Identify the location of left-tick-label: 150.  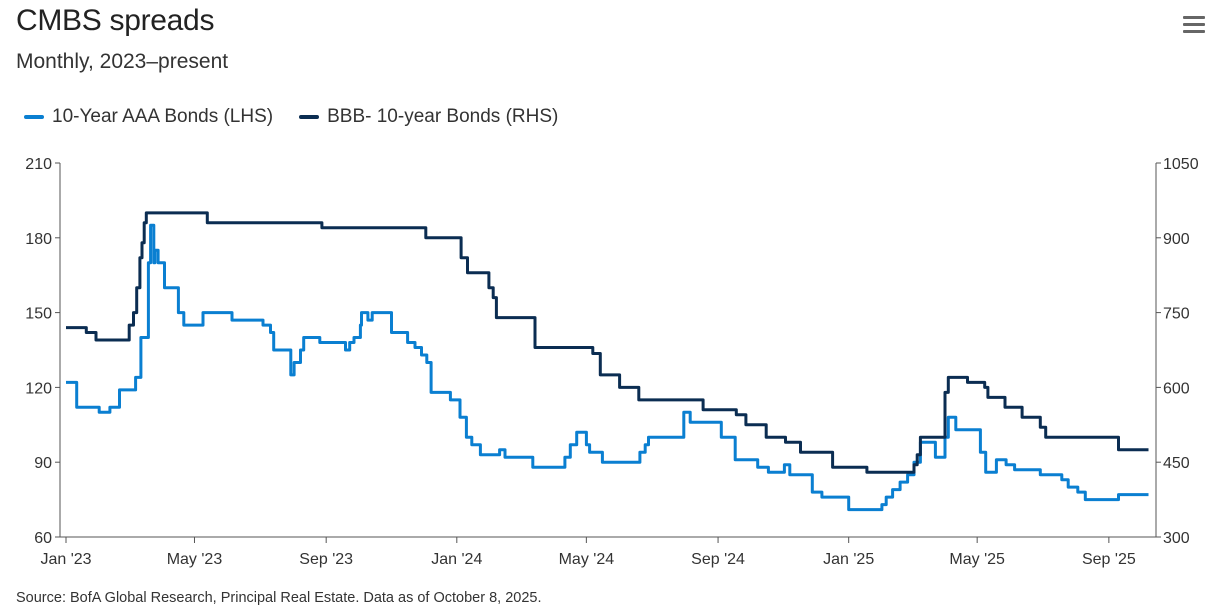
(38, 314).